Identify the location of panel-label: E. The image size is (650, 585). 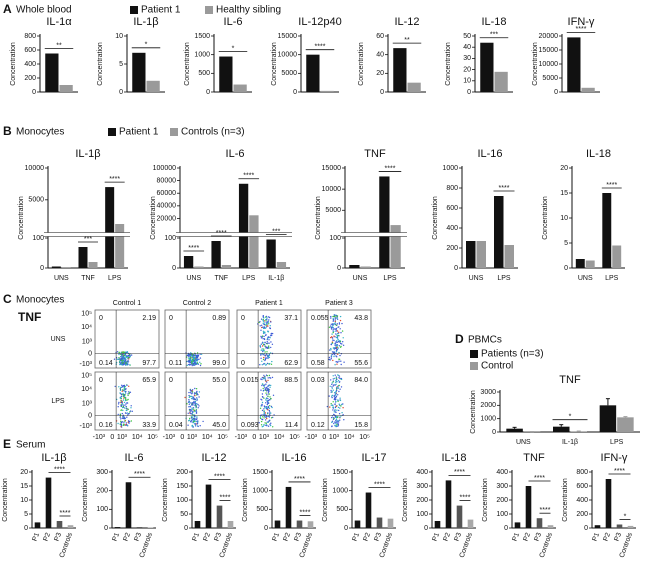
(7, 444).